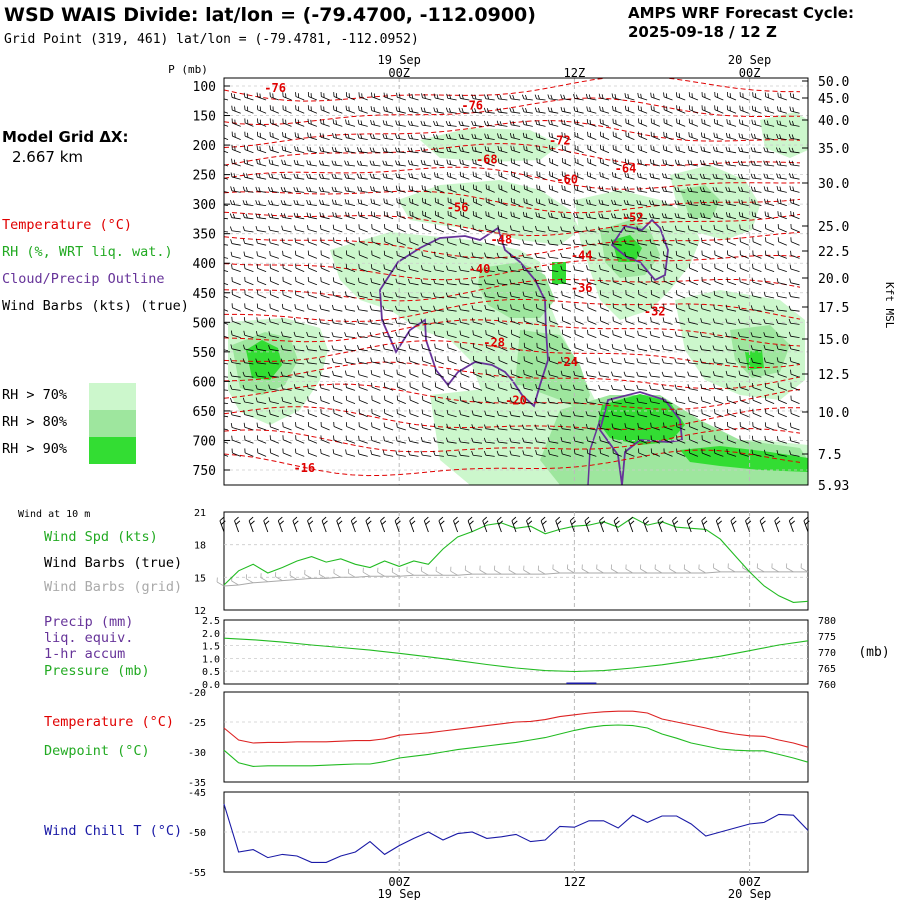  I want to click on bottom-time-tick-label: 00Z, so click(399, 882).